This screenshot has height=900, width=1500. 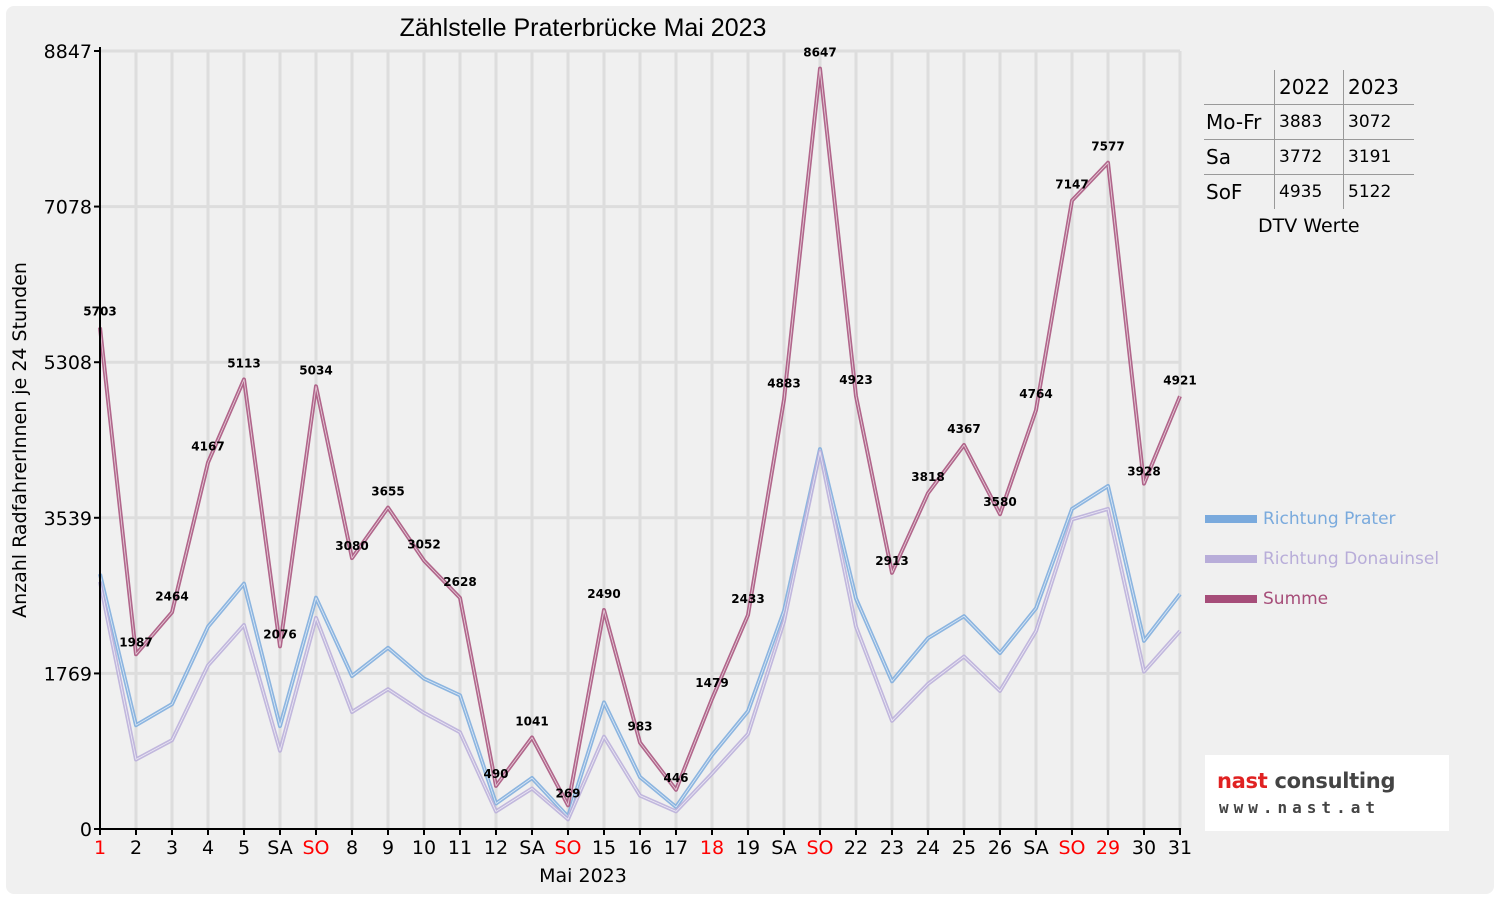 What do you see at coordinates (675, 778) in the screenshot?
I see `data-label: 446` at bounding box center [675, 778].